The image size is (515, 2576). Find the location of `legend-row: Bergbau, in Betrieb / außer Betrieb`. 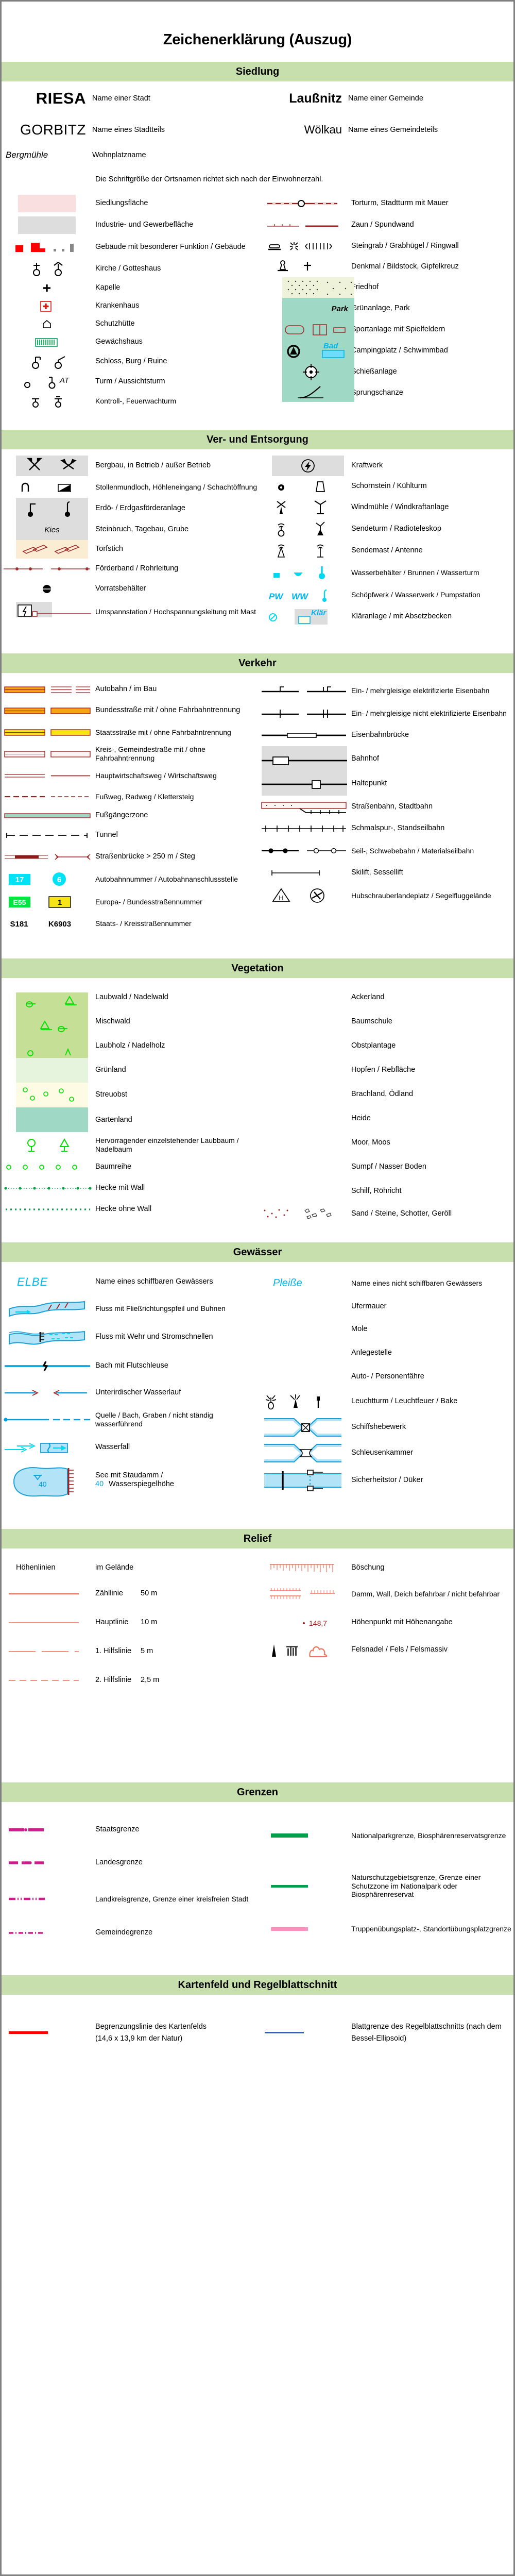

legend-row: Bergbau, in Betrieb / außer Betrieb is located at coordinates (130, 466).